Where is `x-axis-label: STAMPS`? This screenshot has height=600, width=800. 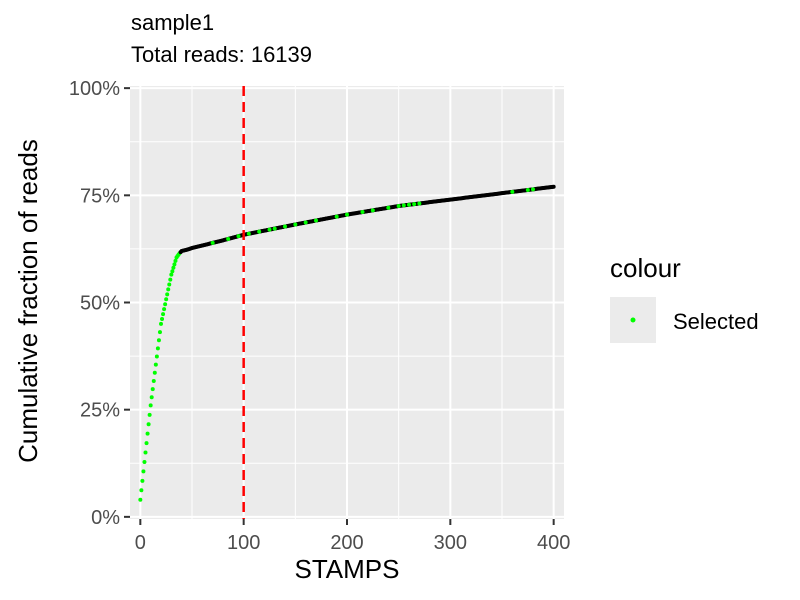
x-axis-label: STAMPS is located at coordinates (347, 569).